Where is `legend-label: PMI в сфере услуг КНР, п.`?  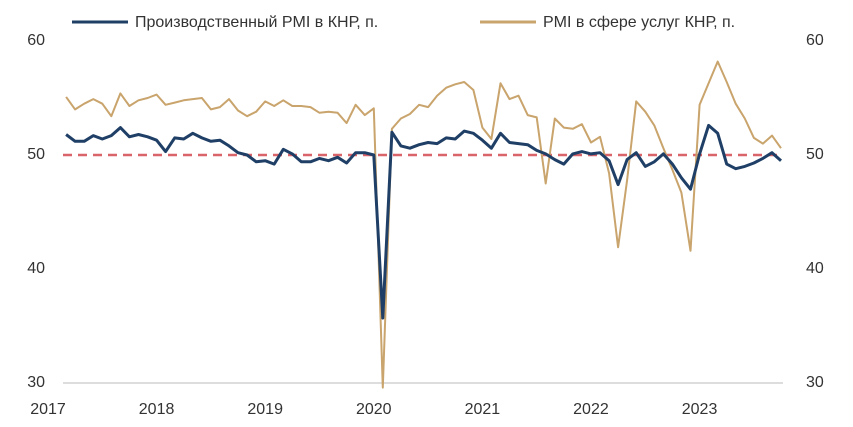 legend-label: PMI в сфере услуг КНР, п. is located at coordinates (639, 22).